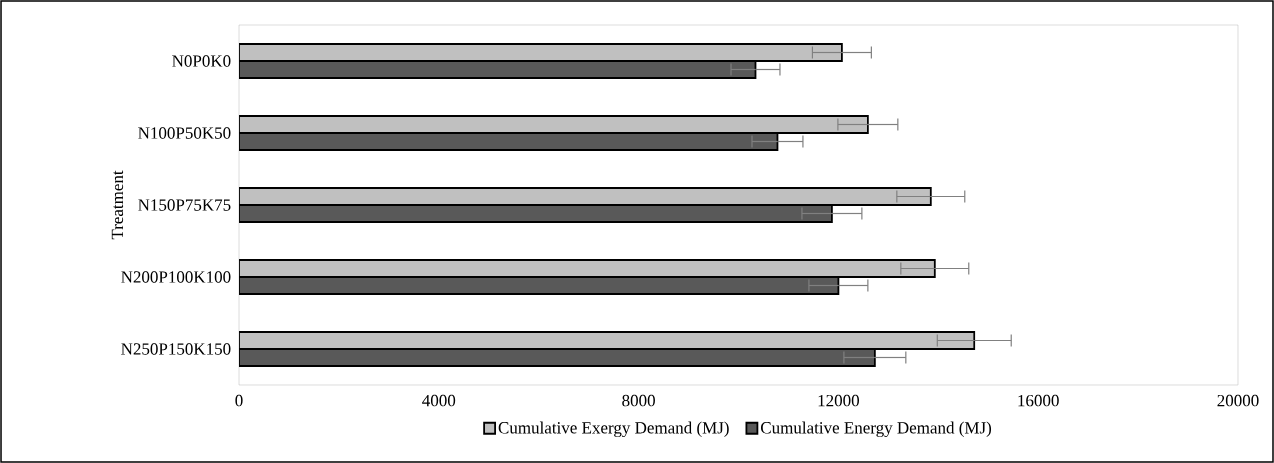 Image resolution: width=1274 pixels, height=463 pixels. I want to click on x-tick-label: 12000, so click(839, 400).